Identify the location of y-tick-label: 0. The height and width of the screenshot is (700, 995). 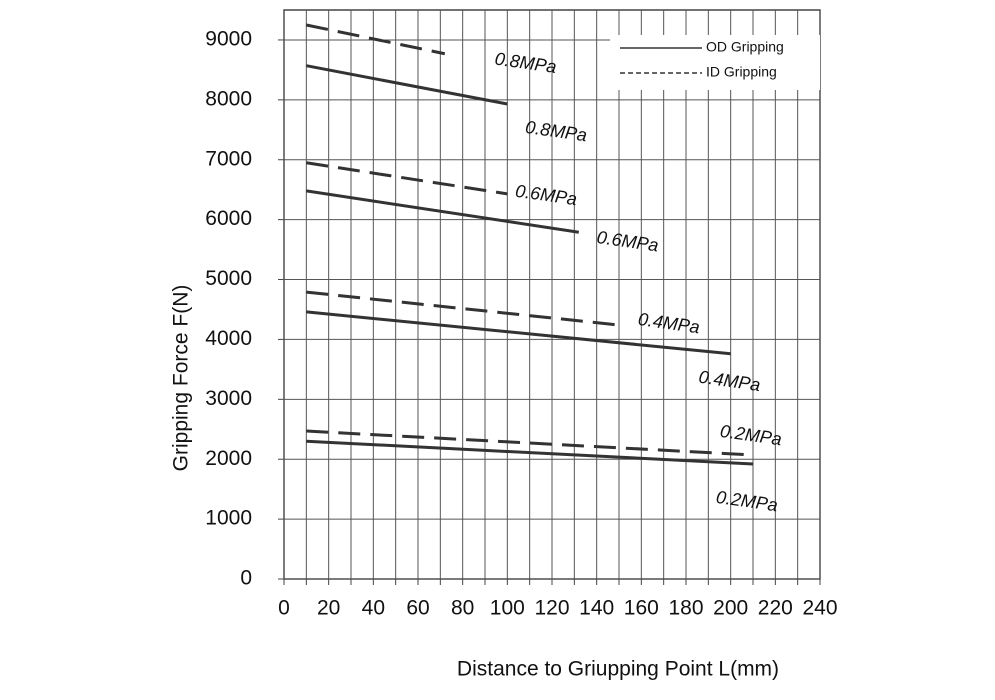
(246, 578).